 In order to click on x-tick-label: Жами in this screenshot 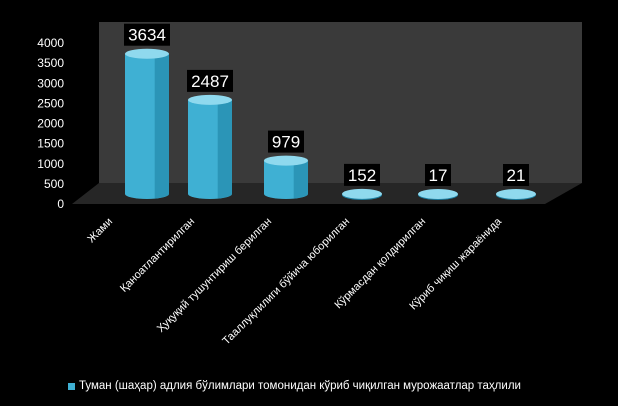, I will do `click(100, 231)`.